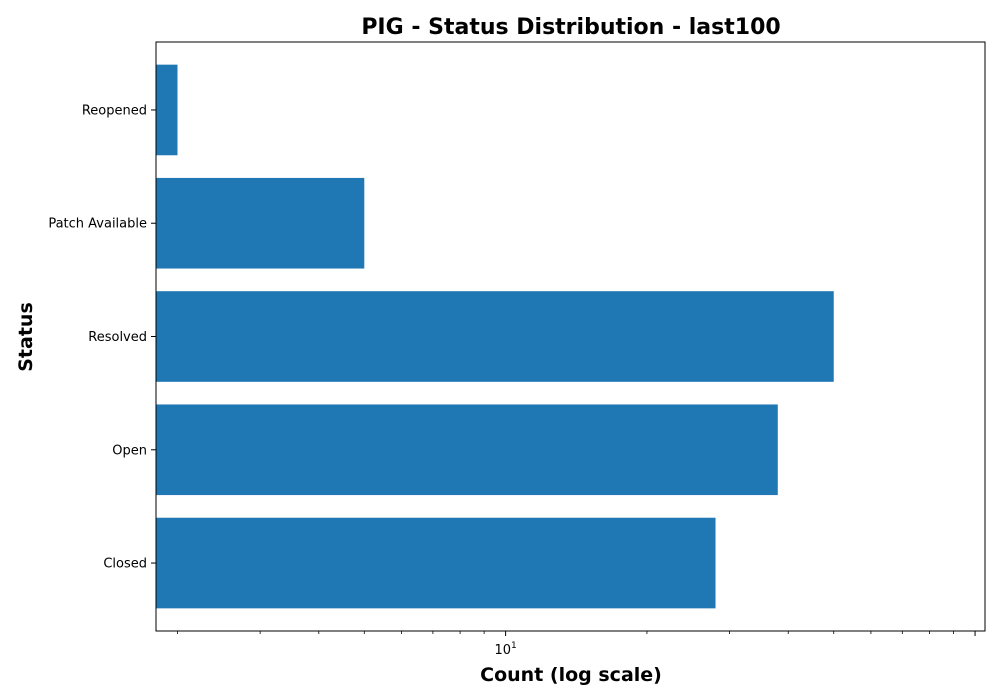 This screenshot has height=700, width=1000. I want to click on y-tick-label: Resolved, so click(117, 337).